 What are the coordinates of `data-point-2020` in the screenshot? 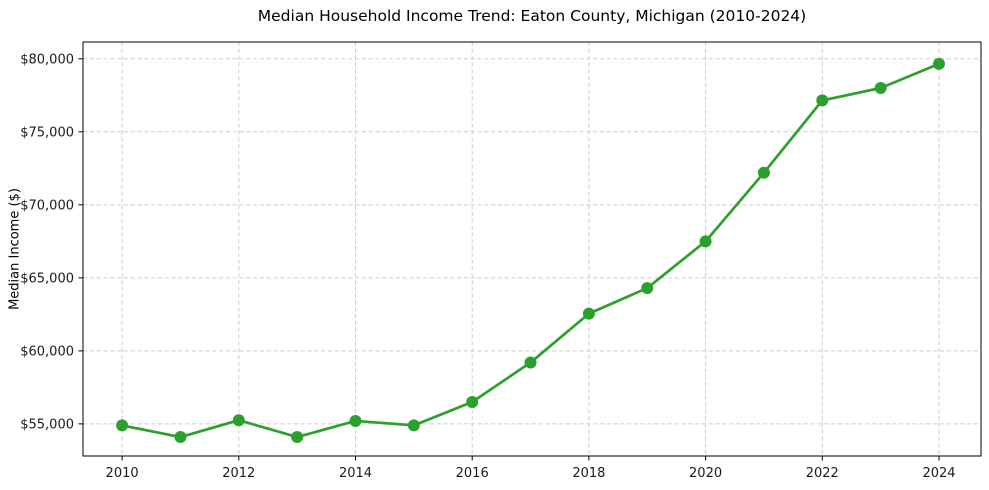 It's located at (705, 241).